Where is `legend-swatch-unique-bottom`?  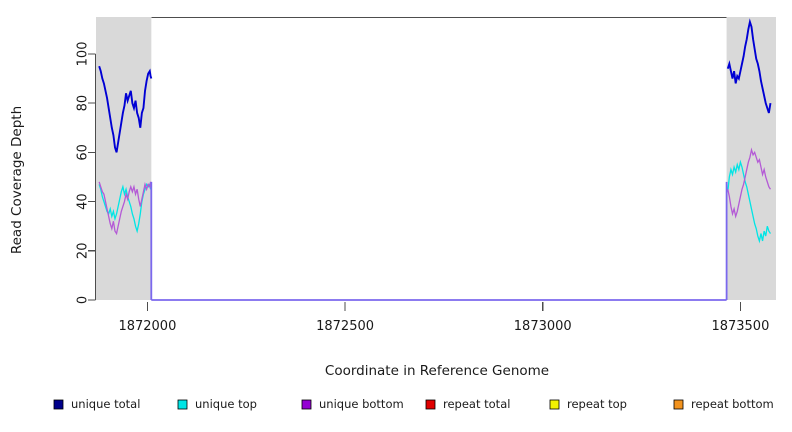
legend-swatch-unique-bottom is located at coordinates (306, 404).